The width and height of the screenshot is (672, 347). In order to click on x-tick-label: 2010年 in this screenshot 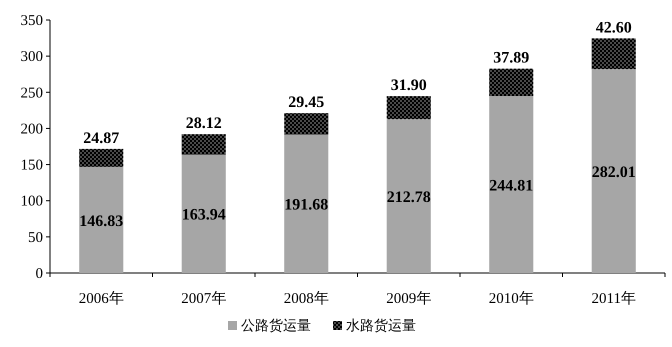, I will do `click(511, 298)`.